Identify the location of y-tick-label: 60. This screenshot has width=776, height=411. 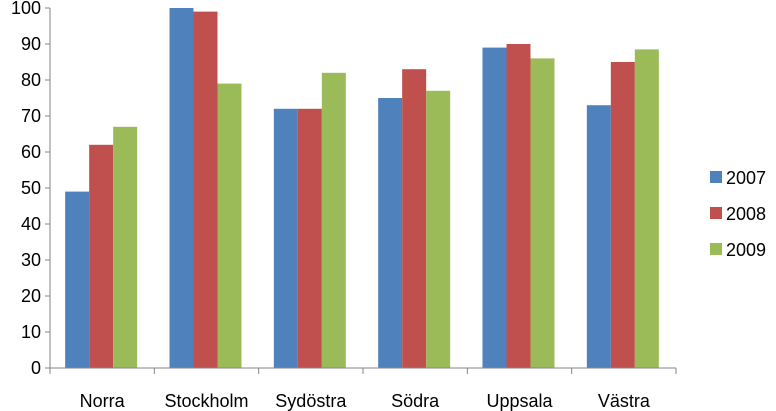
(31, 152).